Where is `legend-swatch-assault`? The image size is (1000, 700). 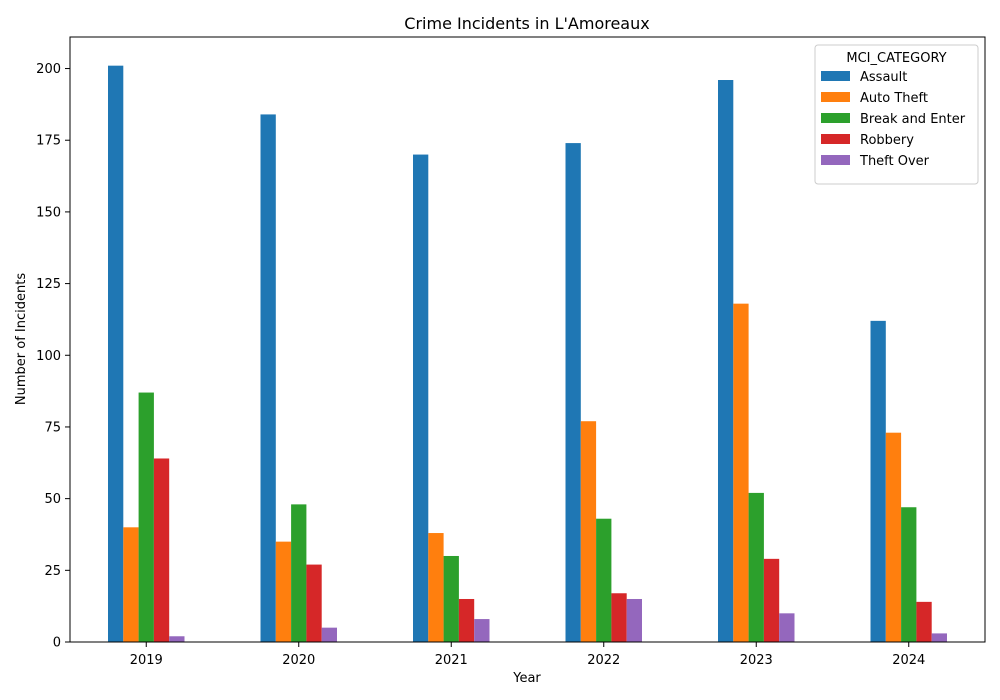
legend-swatch-assault is located at coordinates (835, 76).